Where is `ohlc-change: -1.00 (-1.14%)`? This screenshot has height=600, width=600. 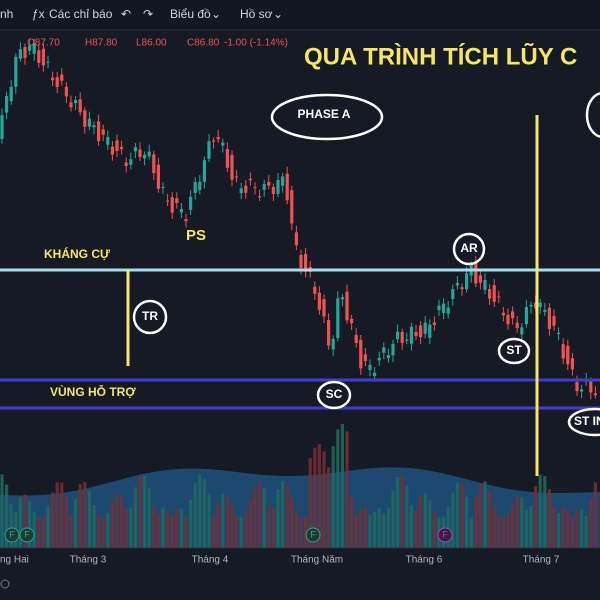 ohlc-change: -1.00 (-1.14%) is located at coordinates (256, 43).